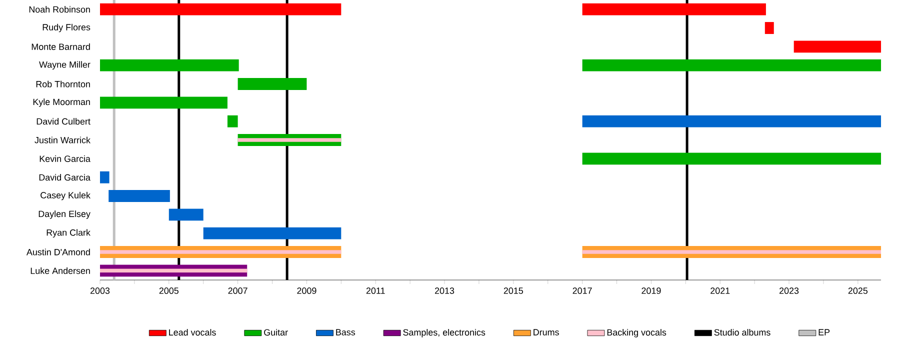 The image size is (910, 340). Describe the element at coordinates (651, 291) in the screenshot. I see `x-tick-label: 2019` at that location.